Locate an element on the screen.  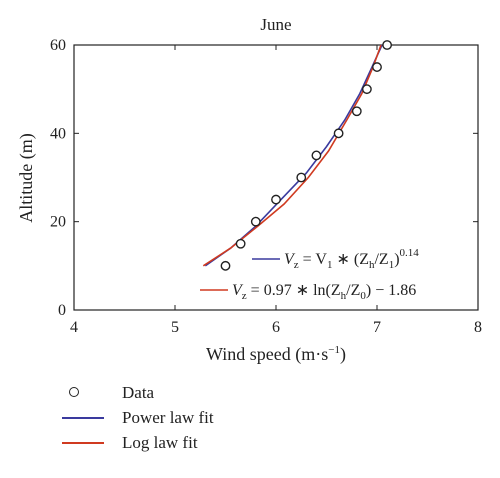
legend-power-law-swatch is located at coordinates (88, 418).